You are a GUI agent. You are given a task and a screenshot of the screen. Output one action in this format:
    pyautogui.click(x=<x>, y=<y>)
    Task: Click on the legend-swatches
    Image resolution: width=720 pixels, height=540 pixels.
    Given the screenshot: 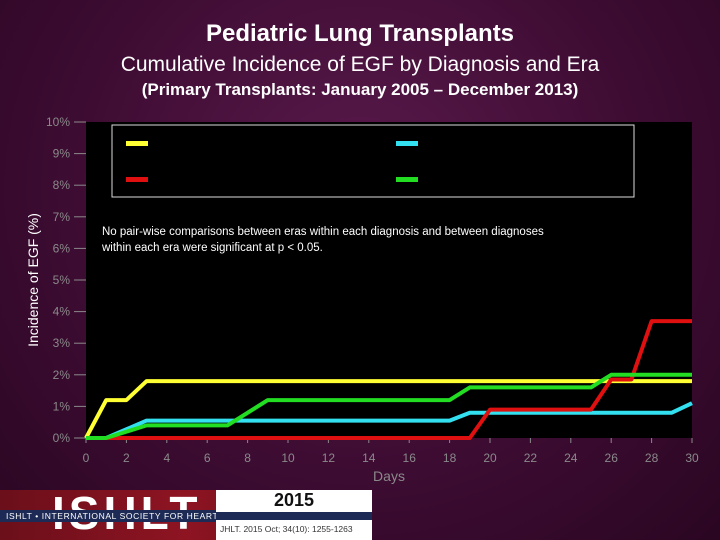 What is the action you would take?
    pyautogui.click(x=272, y=161)
    